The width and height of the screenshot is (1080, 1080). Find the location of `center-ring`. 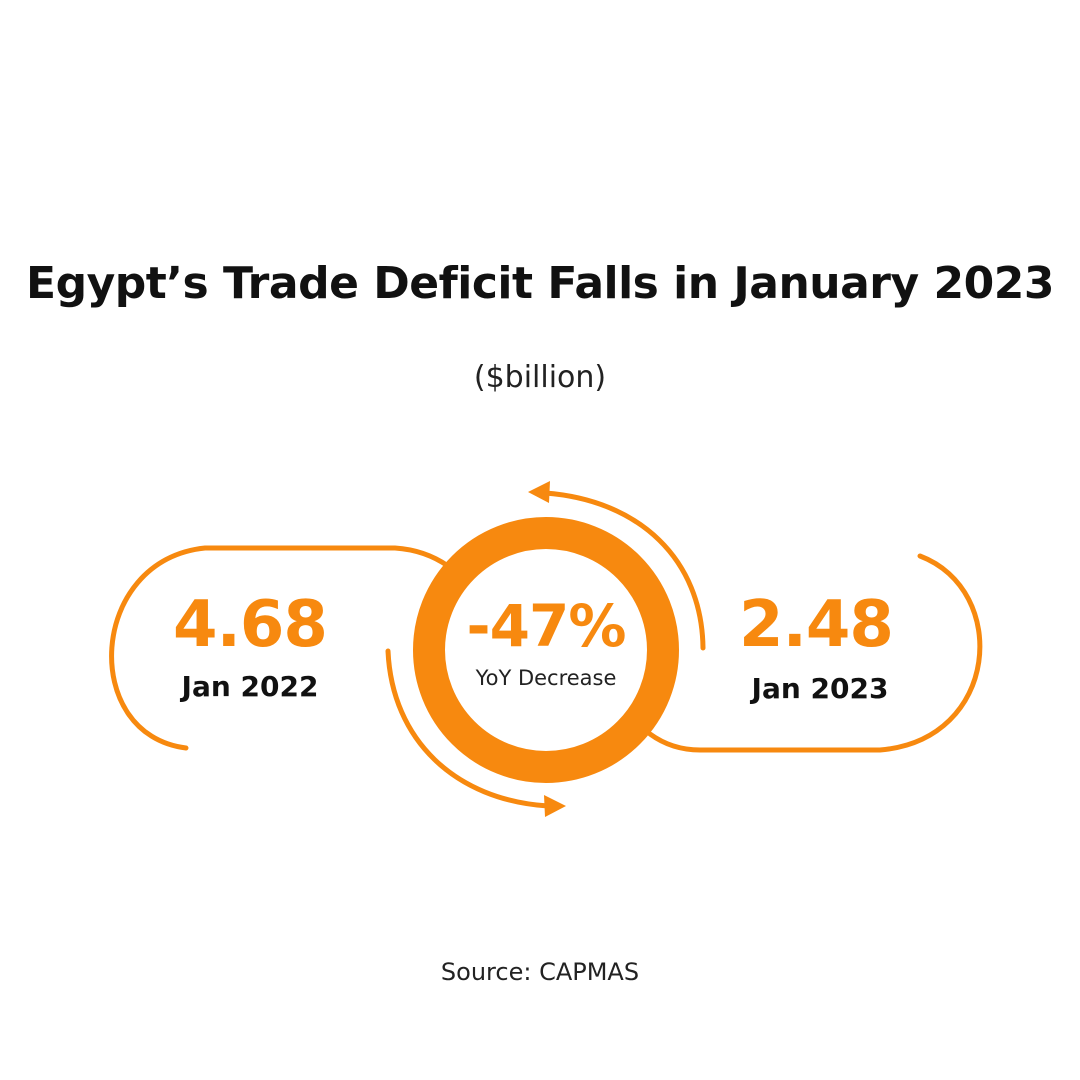

center-ring is located at coordinates (546, 650).